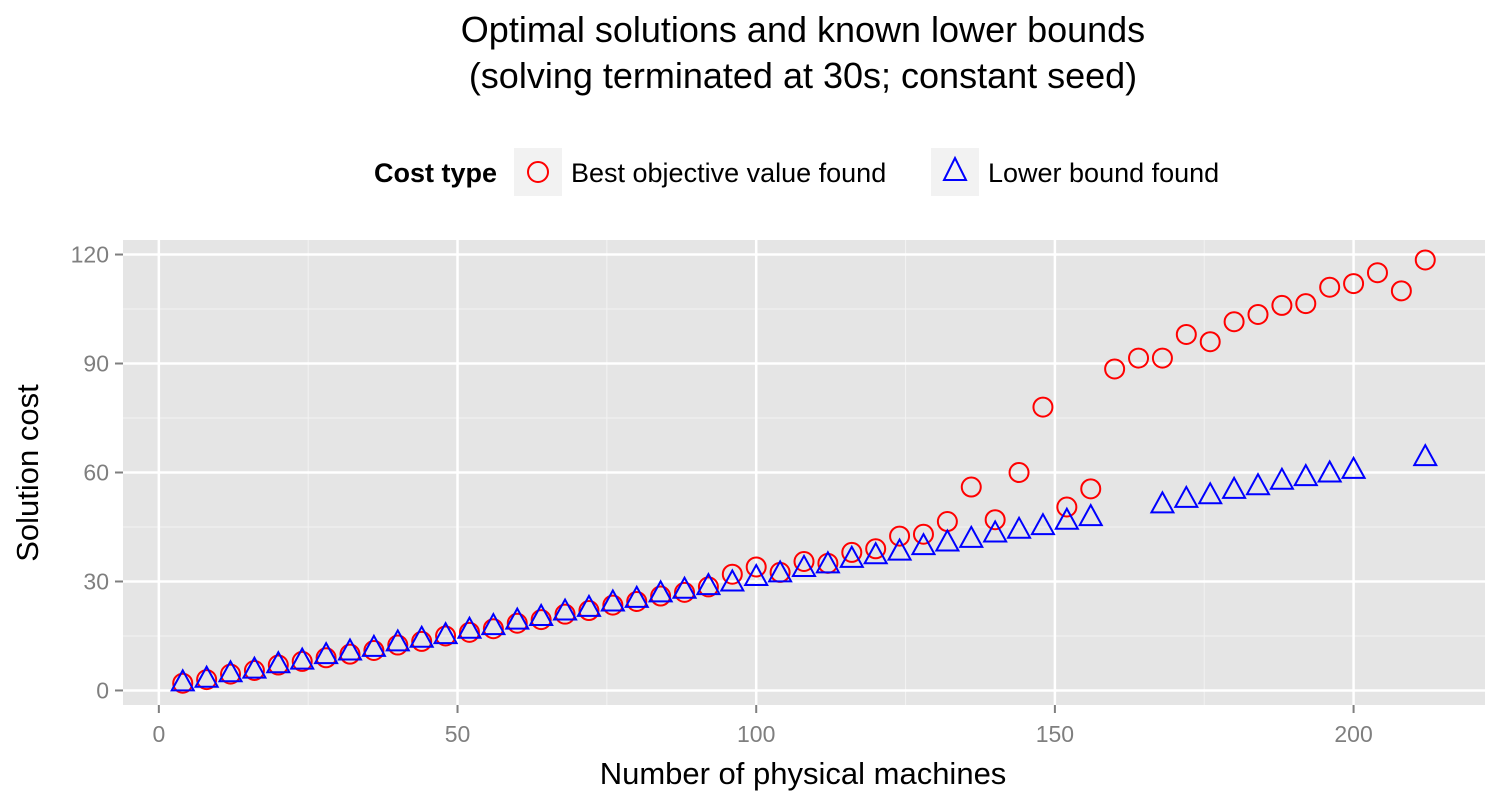 The width and height of the screenshot is (1491, 800). What do you see at coordinates (458, 734) in the screenshot?
I see `x-tick-label: 50` at bounding box center [458, 734].